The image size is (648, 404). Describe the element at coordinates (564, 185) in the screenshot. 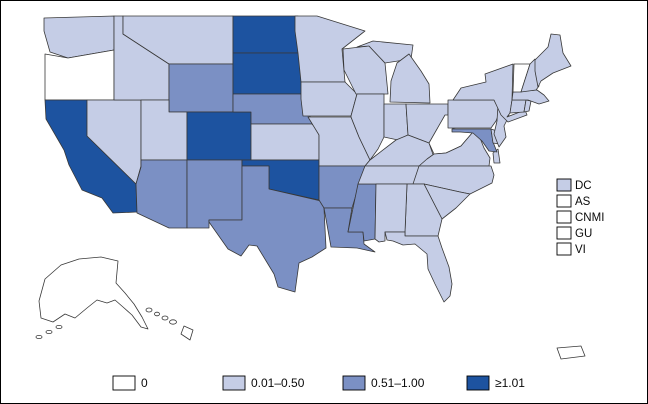

I see `territory-box-dc` at that location.